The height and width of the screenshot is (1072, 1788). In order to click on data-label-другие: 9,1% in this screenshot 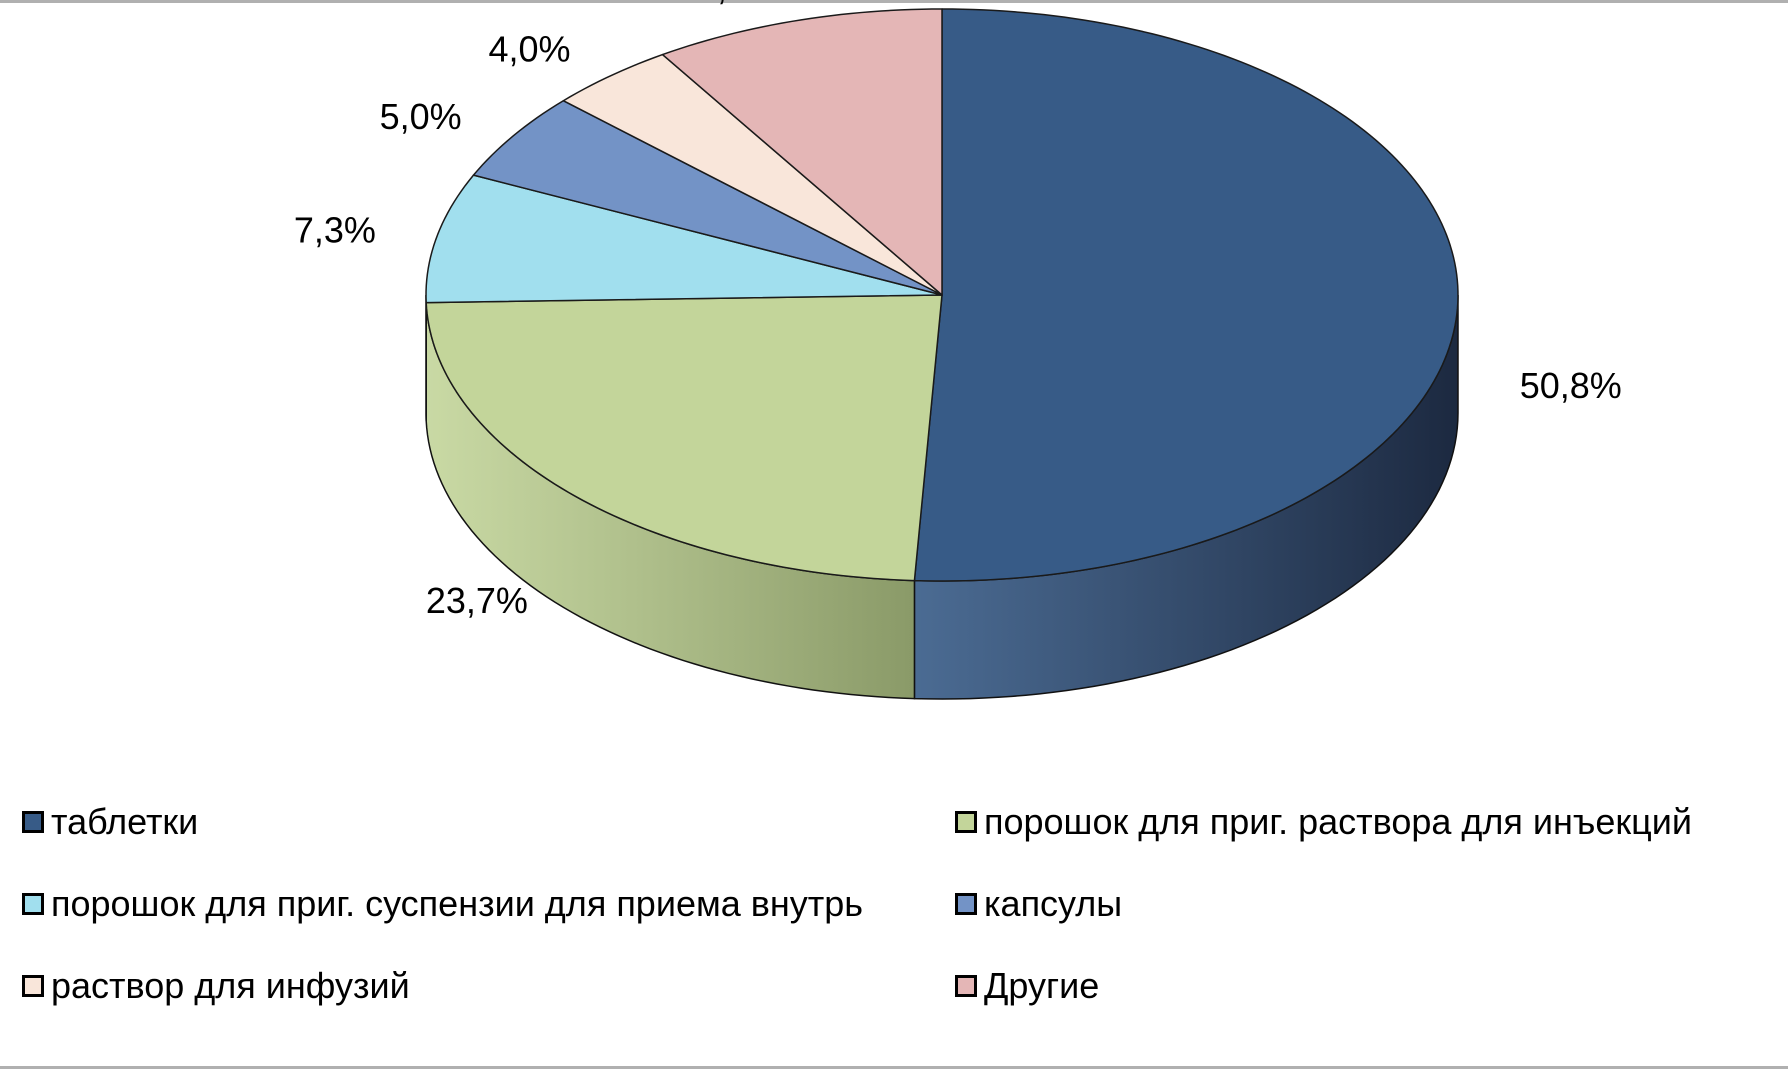, I will do `click(738, 4)`.